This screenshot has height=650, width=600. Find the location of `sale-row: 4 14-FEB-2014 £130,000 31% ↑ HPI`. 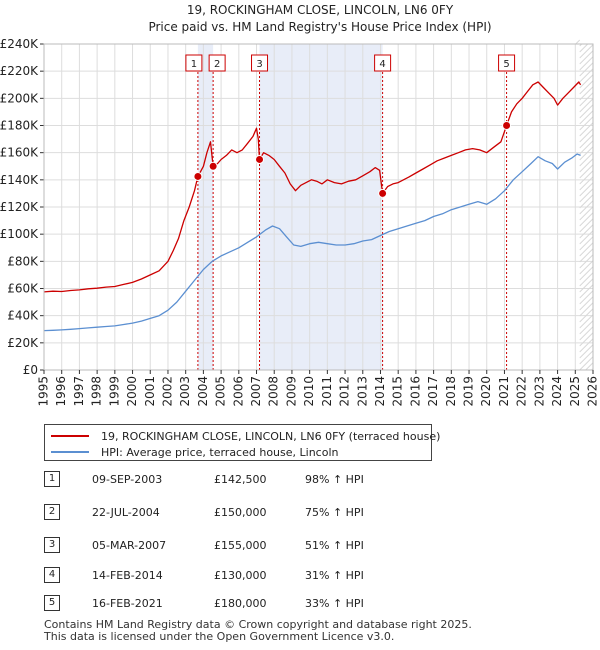

sale-row: 4 14-FEB-2014 £130,000 31% ↑ HPI is located at coordinates (300, 576).